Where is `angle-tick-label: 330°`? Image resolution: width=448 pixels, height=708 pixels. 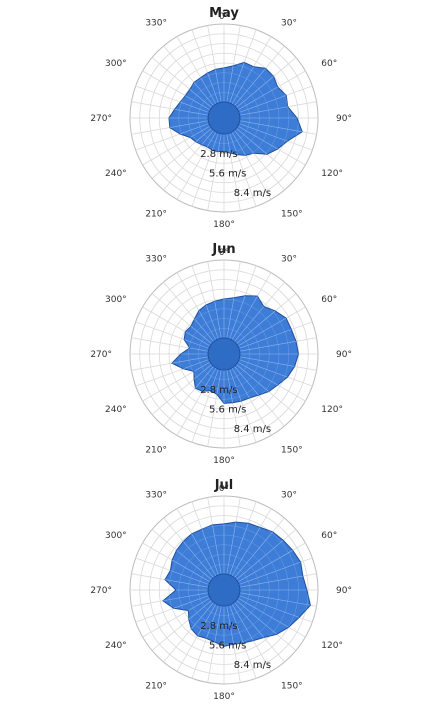
angle-tick-label: 330° is located at coordinates (156, 496).